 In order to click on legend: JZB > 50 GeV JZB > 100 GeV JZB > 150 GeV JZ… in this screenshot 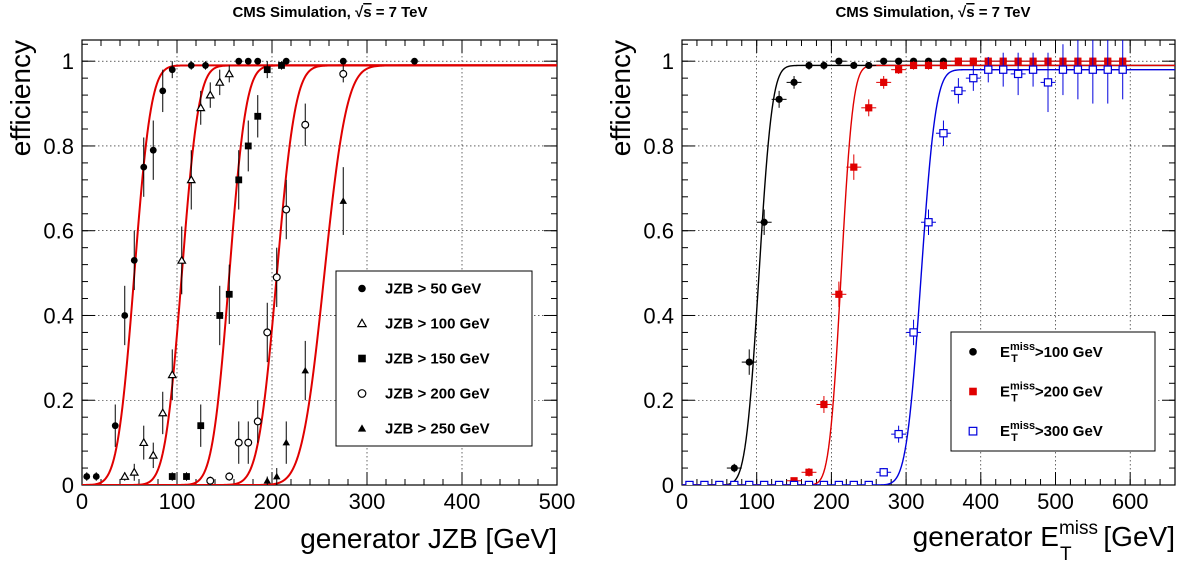, I will do `click(434, 358)`.